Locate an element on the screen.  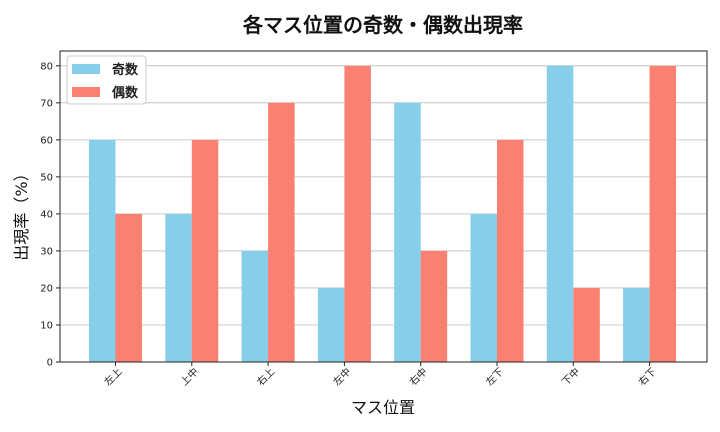
x-tick-label: 左下 is located at coordinates (494, 376).